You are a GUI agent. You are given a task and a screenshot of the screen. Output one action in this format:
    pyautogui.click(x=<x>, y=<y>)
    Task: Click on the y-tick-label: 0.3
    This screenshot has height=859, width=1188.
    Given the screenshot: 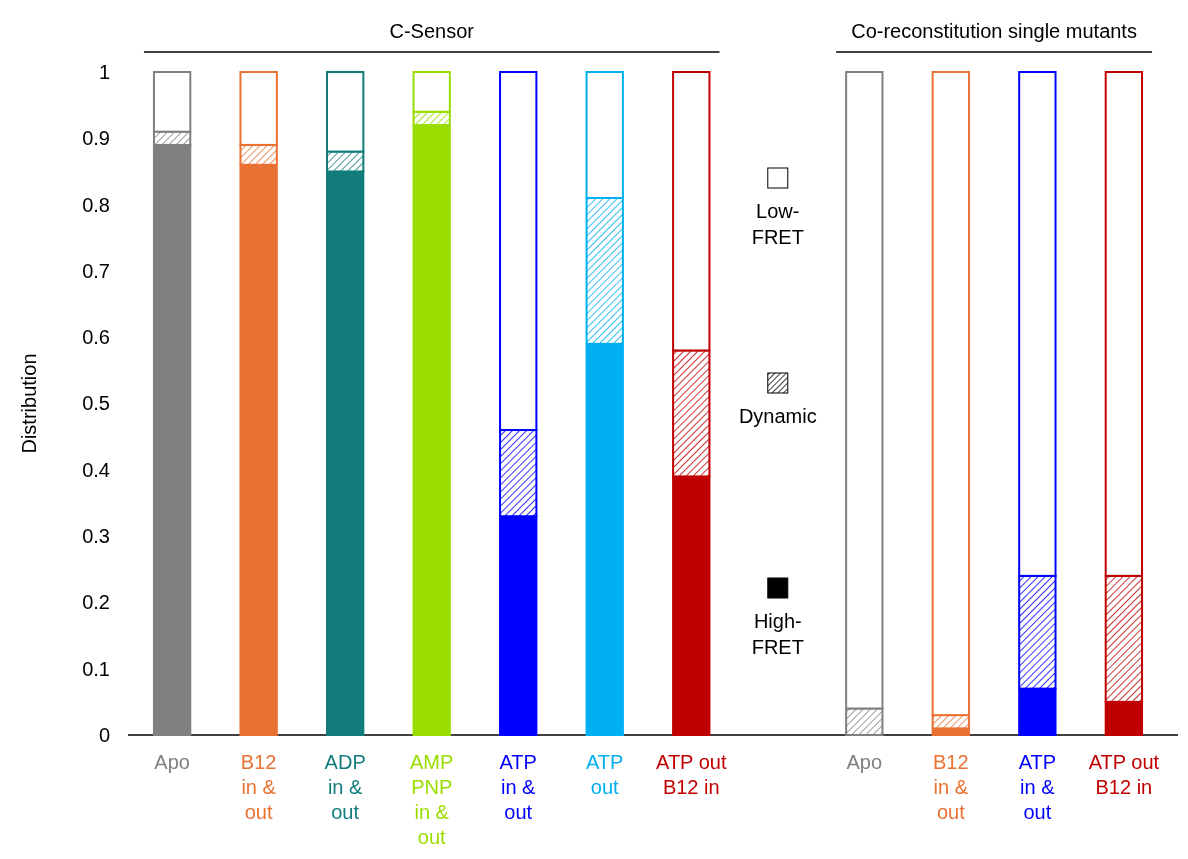 What is the action you would take?
    pyautogui.click(x=96, y=536)
    